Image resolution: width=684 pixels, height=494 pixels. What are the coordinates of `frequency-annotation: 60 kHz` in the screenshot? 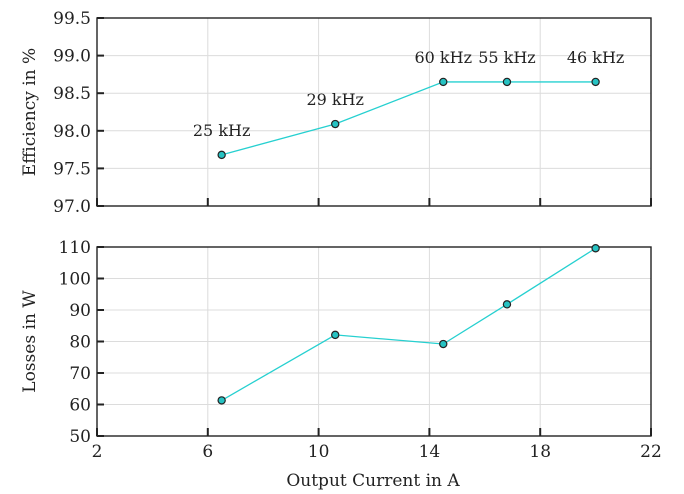 It's located at (443, 57).